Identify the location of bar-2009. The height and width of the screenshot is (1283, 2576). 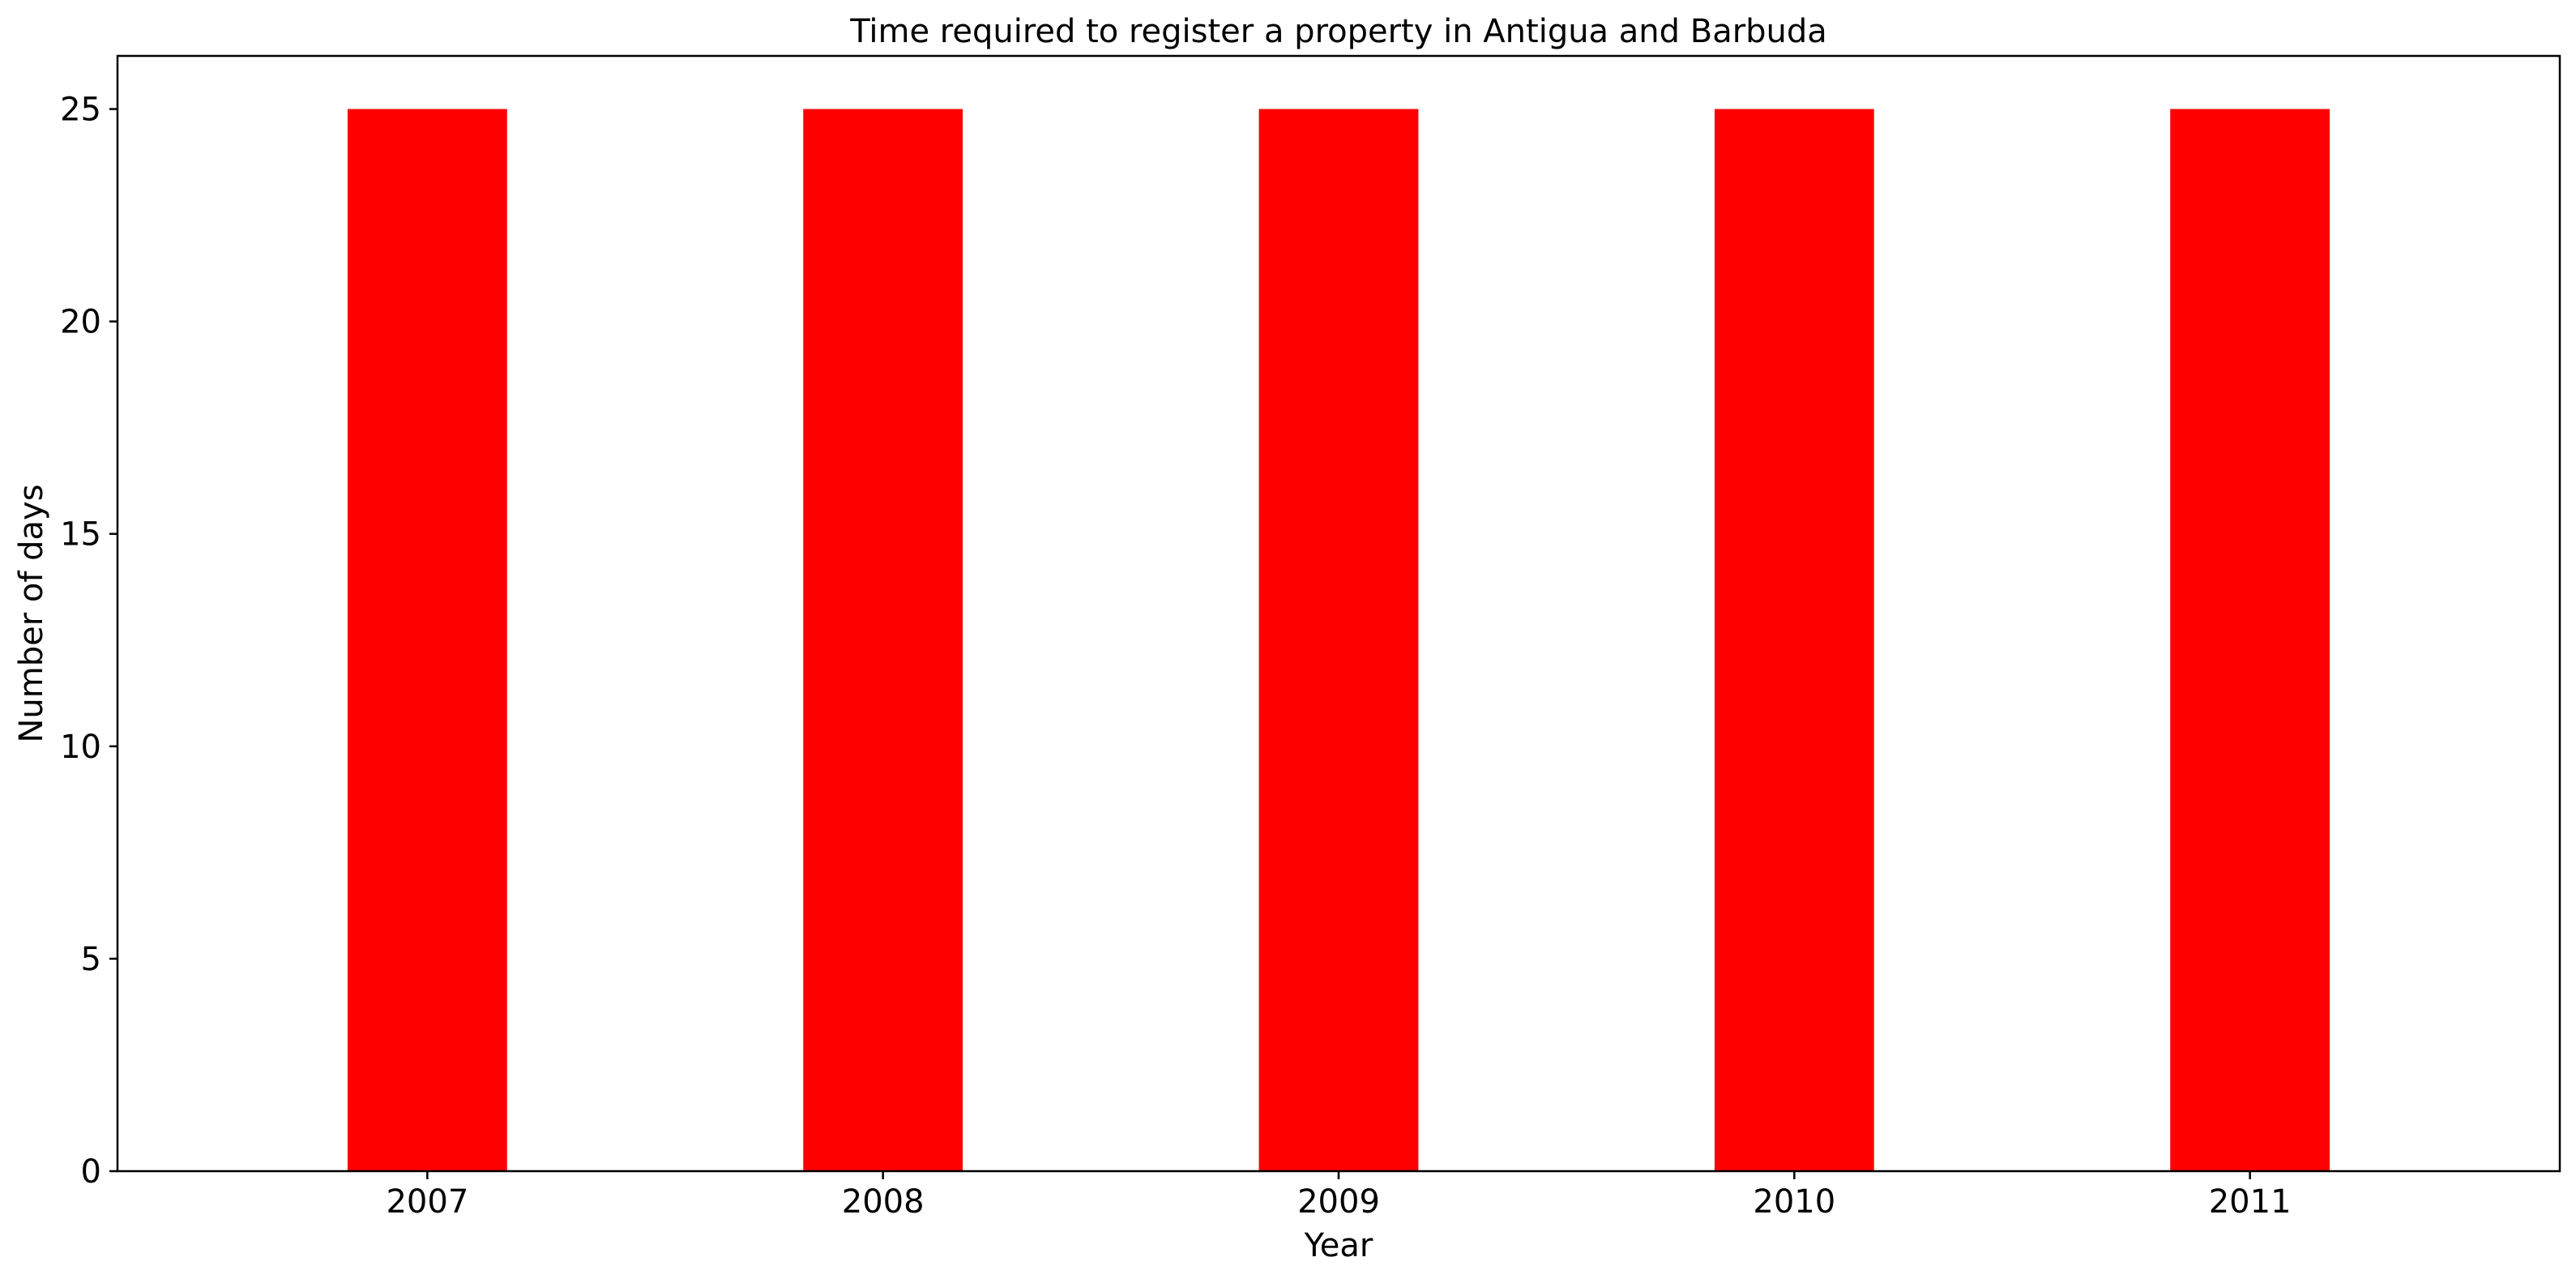
(1338, 640).